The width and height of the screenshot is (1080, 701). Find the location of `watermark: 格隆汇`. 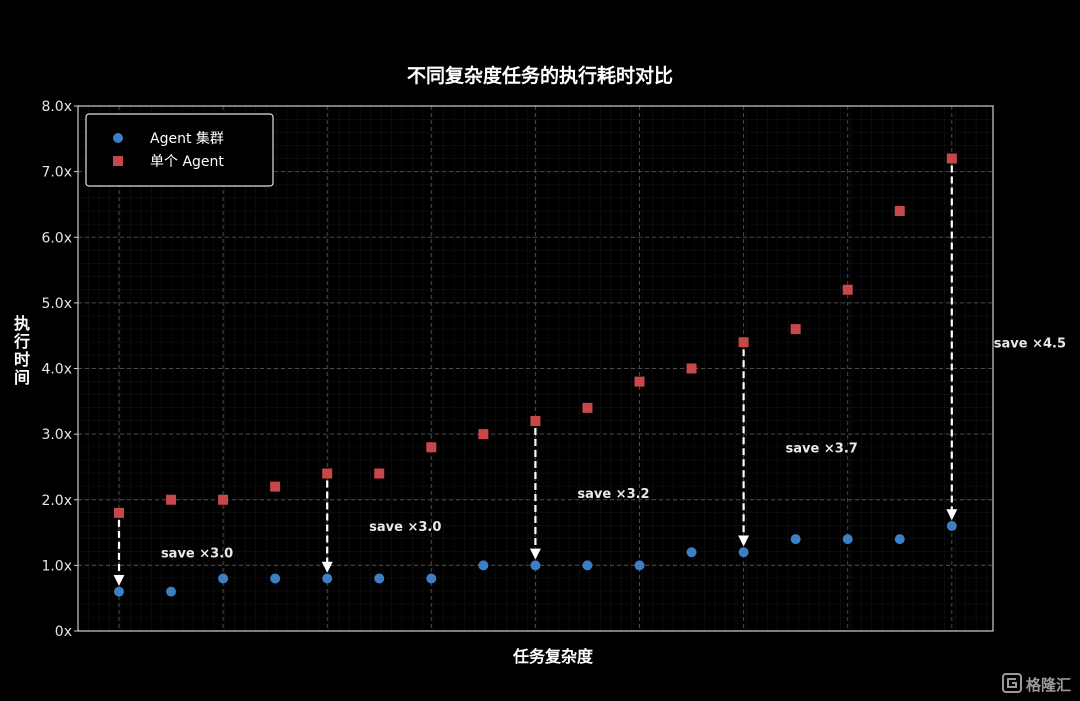

watermark: 格隆汇 is located at coordinates (1036, 683).